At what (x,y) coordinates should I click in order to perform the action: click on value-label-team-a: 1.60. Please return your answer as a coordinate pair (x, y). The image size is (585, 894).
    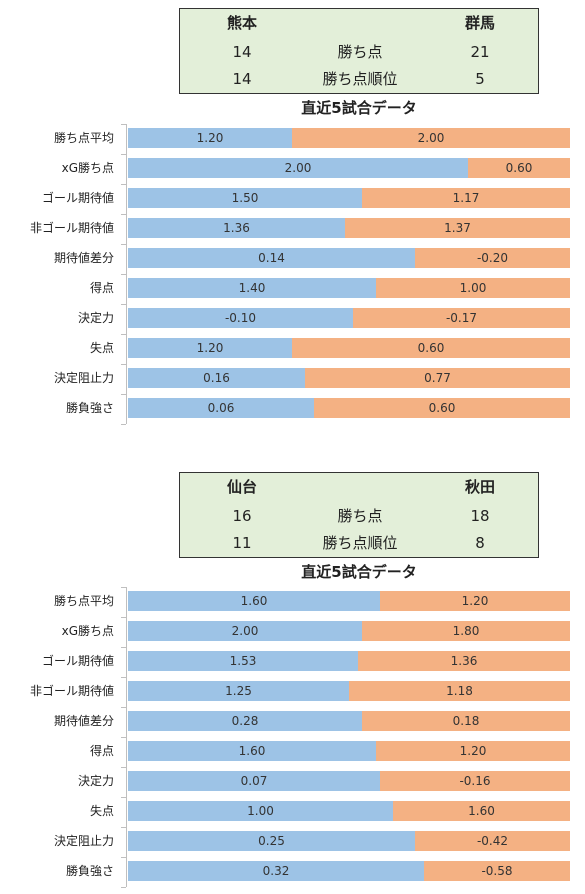
    Looking at the image, I should click on (252, 751).